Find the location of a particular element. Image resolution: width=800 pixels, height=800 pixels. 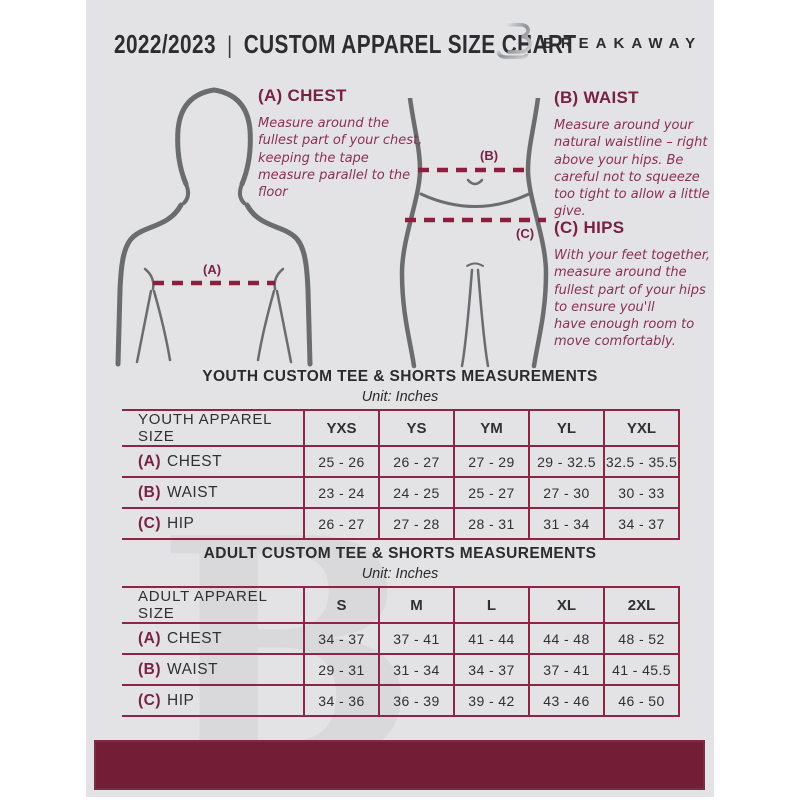

size-col-xl: XL is located at coordinates (566, 605).